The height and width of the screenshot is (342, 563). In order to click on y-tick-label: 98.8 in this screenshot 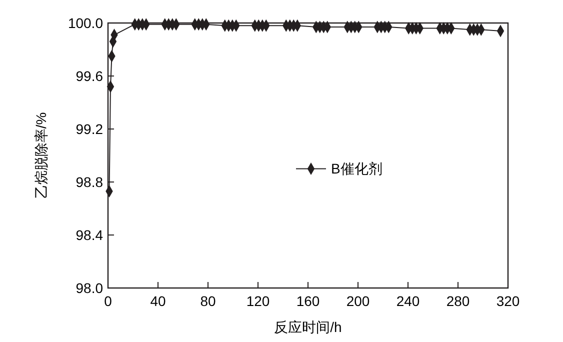, I will do `click(90, 182)`.